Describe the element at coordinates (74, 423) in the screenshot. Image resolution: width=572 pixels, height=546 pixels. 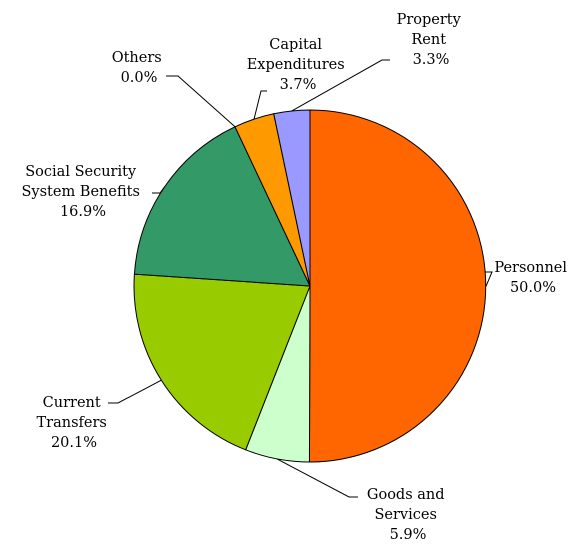
I see `slice-label-current-transfers: Current Transfers 20.1%` at that location.